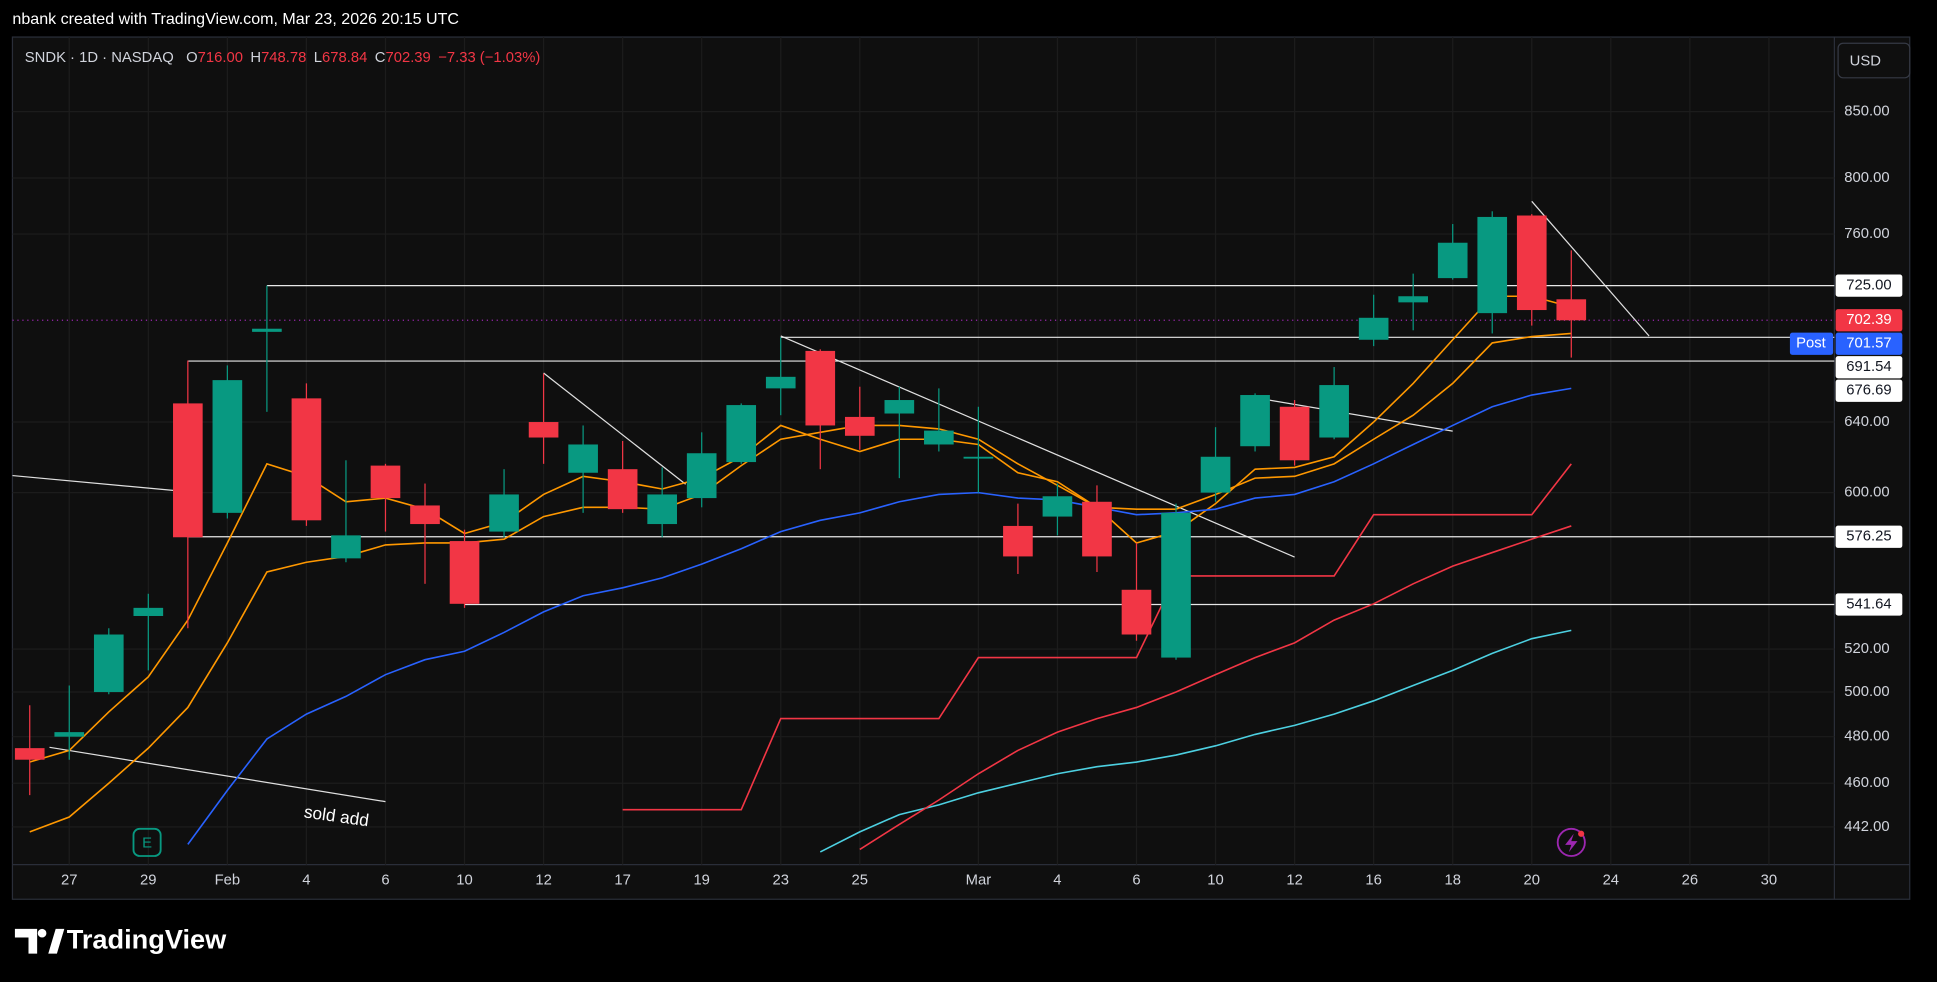  I want to click on x-tick-label: 20, so click(1532, 881).